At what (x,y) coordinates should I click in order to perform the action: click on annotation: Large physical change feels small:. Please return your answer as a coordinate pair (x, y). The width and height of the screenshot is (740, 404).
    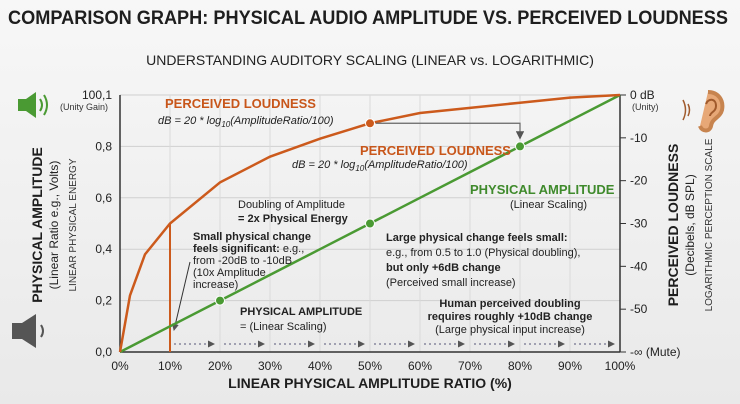
    Looking at the image, I should click on (477, 238).